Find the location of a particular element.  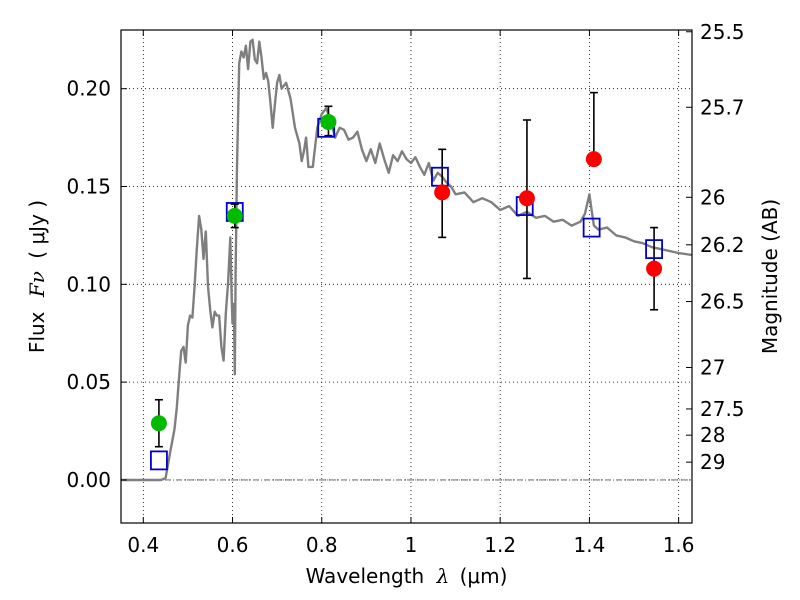

magnitude-tick-label: 28 is located at coordinates (712, 435).